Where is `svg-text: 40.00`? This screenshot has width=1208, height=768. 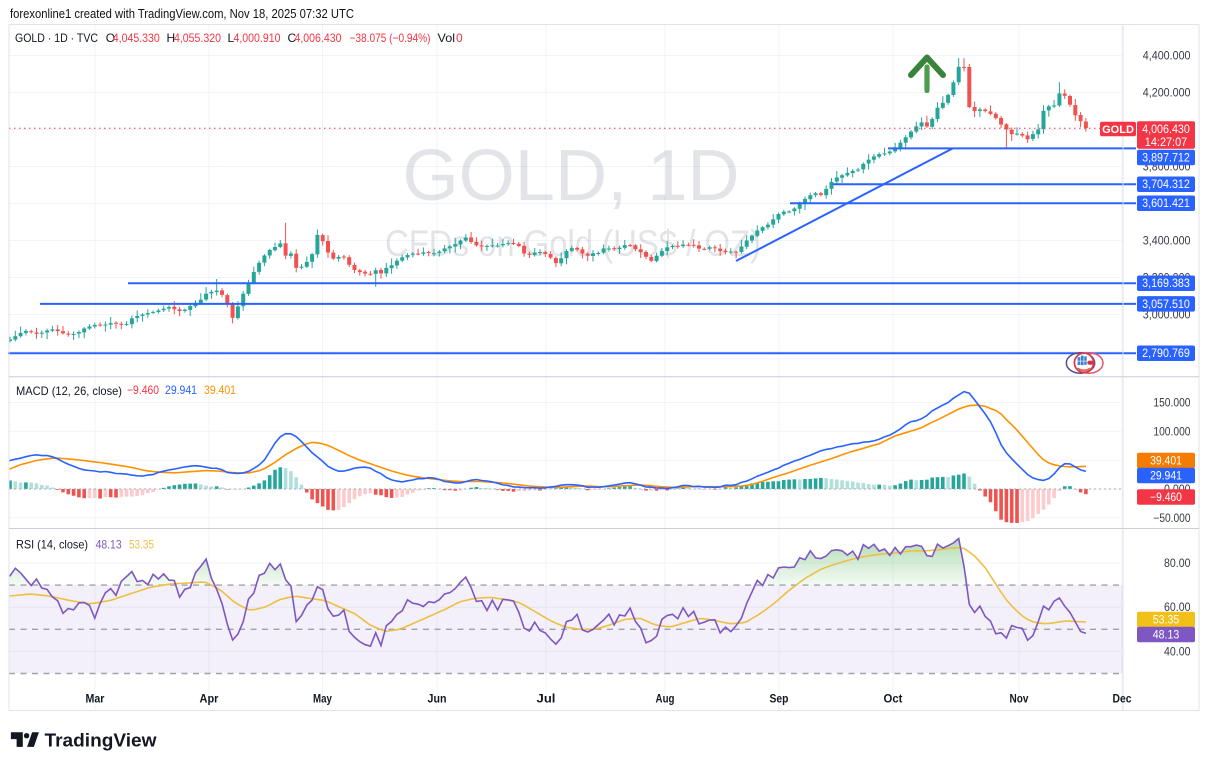
svg-text: 40.00 is located at coordinates (1177, 652).